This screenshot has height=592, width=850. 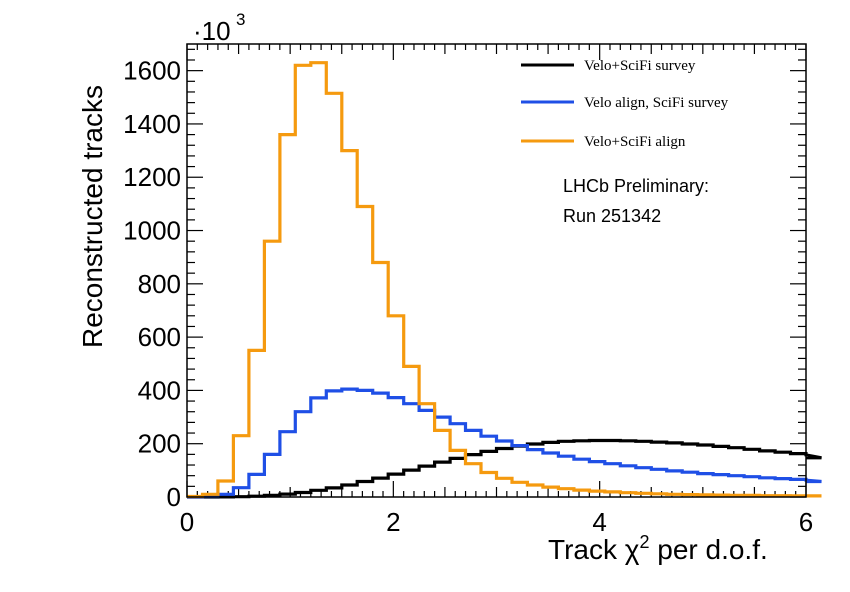 I want to click on y-tick-label: 800, so click(x=159, y=284).